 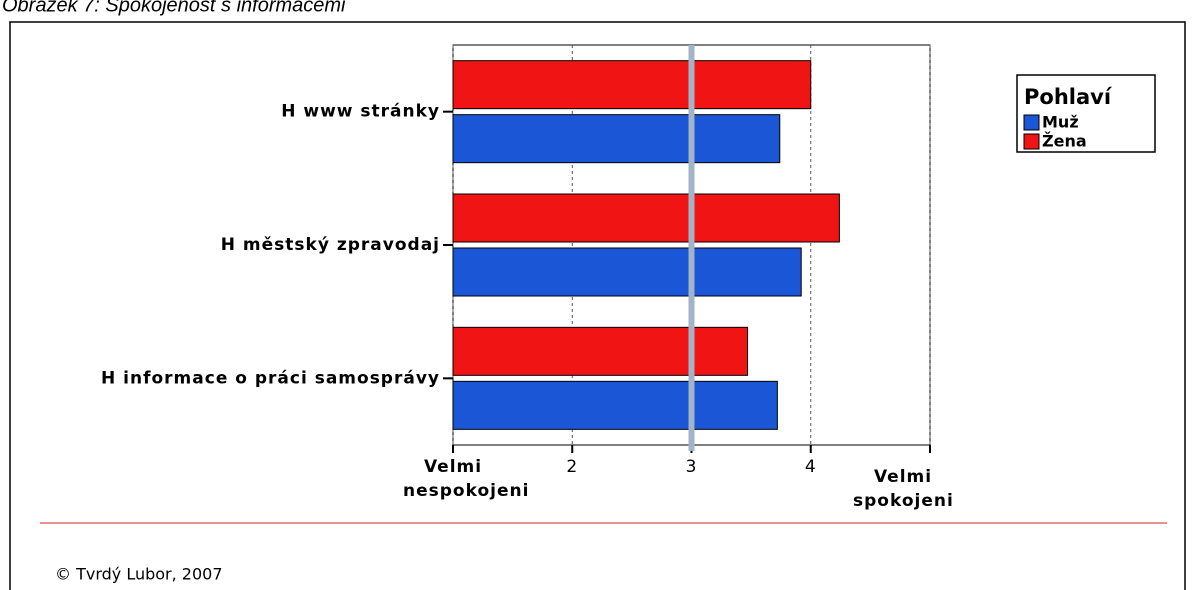 What do you see at coordinates (455, 479) in the screenshot?
I see `x-tick-label: Velmi nespokojeni` at bounding box center [455, 479].